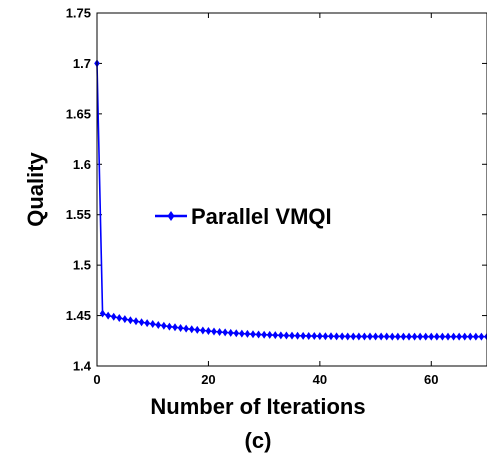 This screenshot has height=457, width=487. I want to click on y-tick-label: 1.55, so click(78, 214).